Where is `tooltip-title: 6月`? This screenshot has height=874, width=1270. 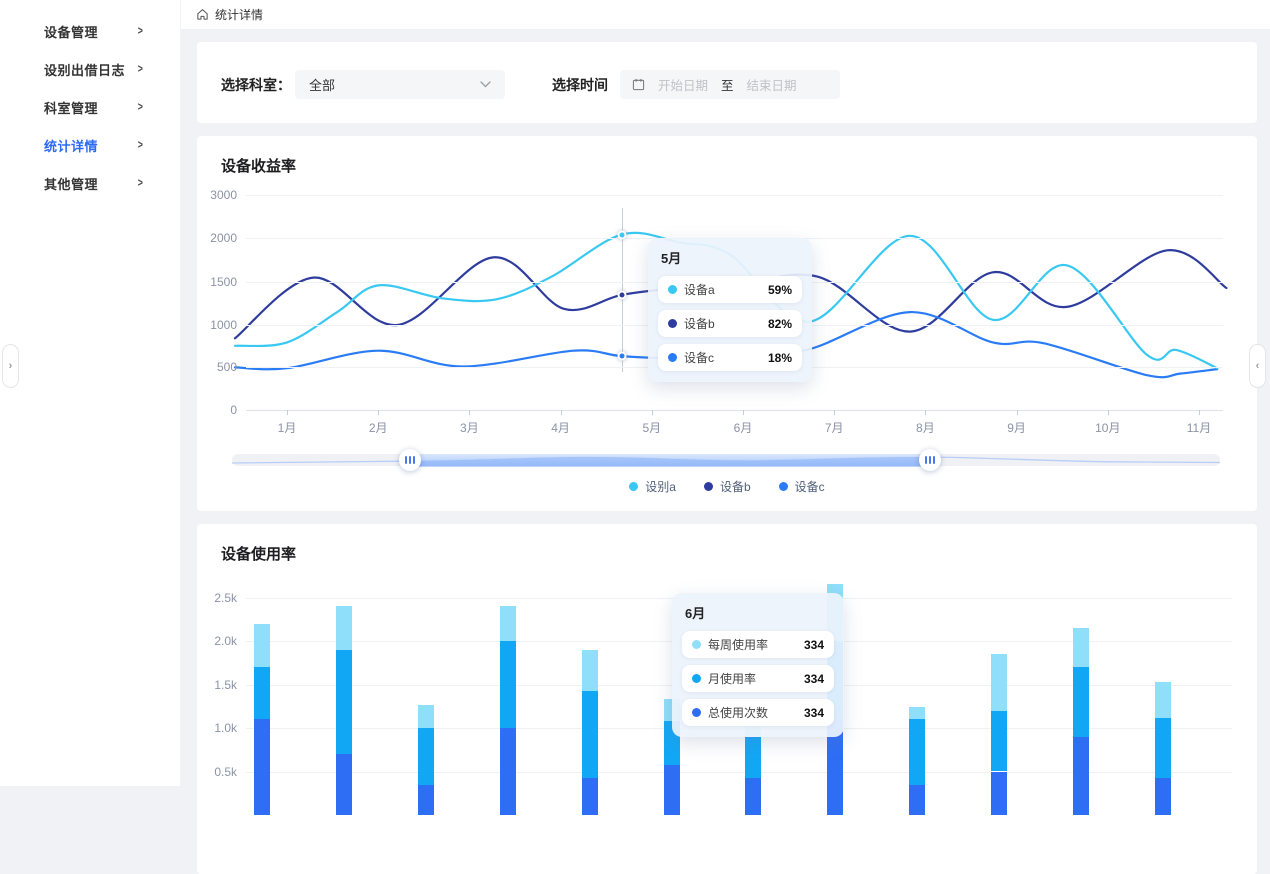 tooltip-title: 6月 is located at coordinates (759, 612).